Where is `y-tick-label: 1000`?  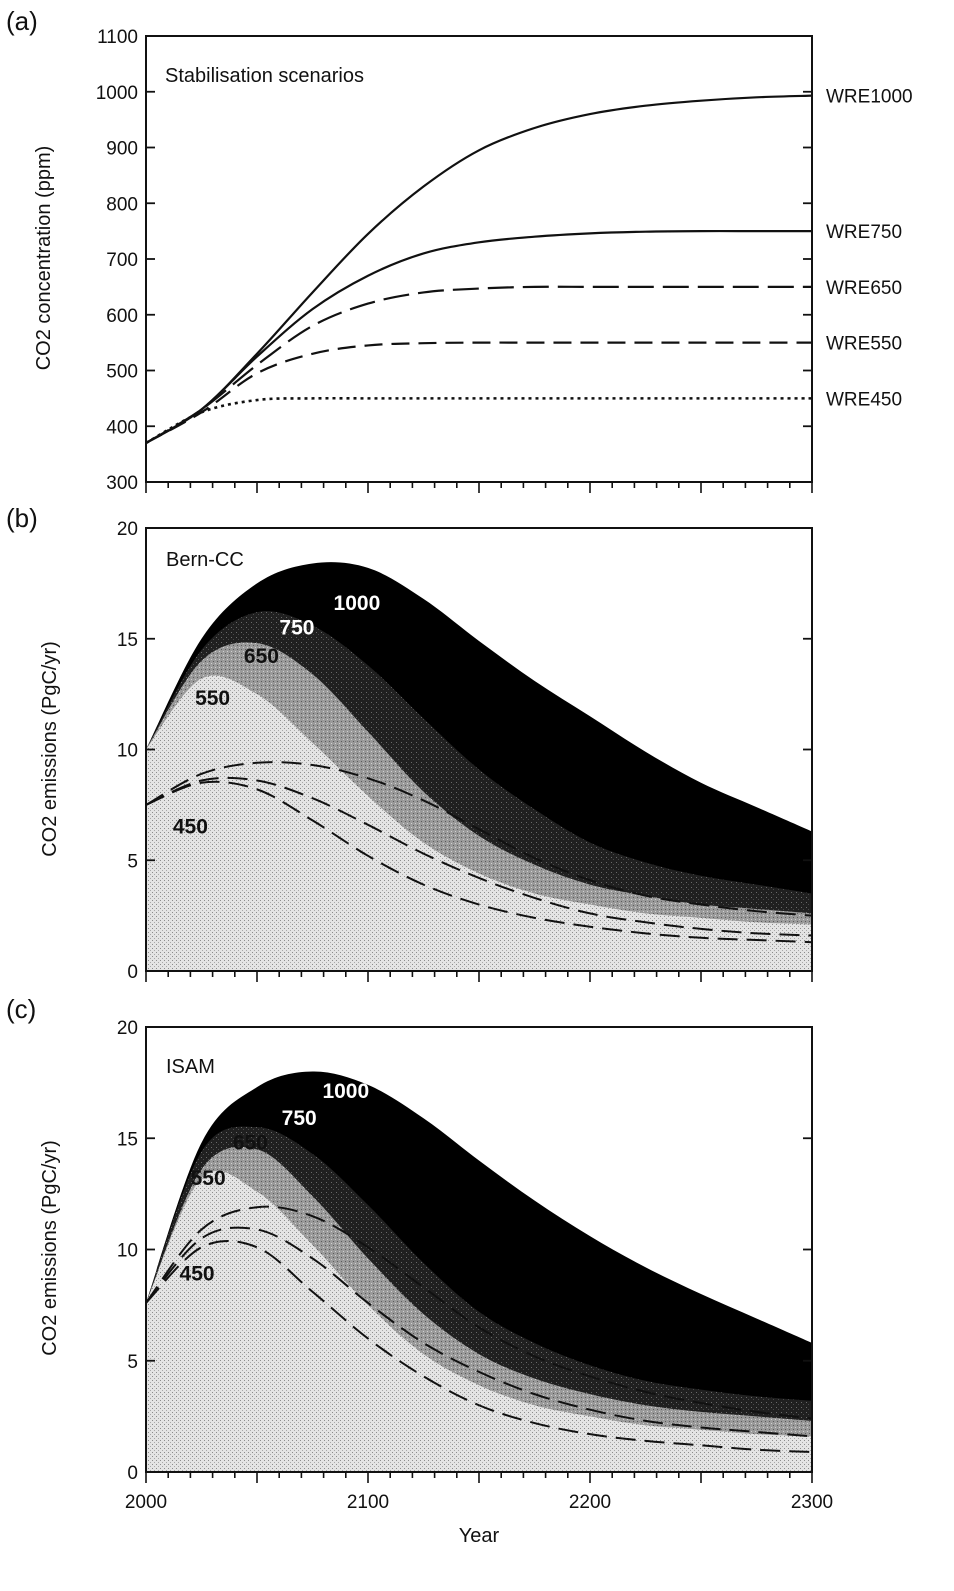 y-tick-label: 1000 is located at coordinates (117, 93).